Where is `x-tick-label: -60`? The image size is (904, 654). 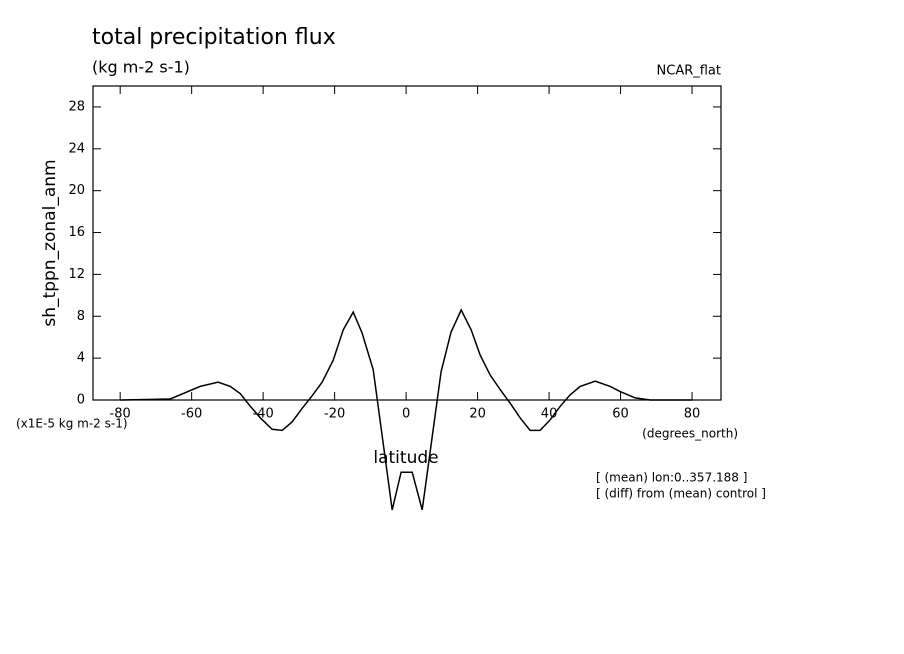
x-tick-label: -60 is located at coordinates (191, 414).